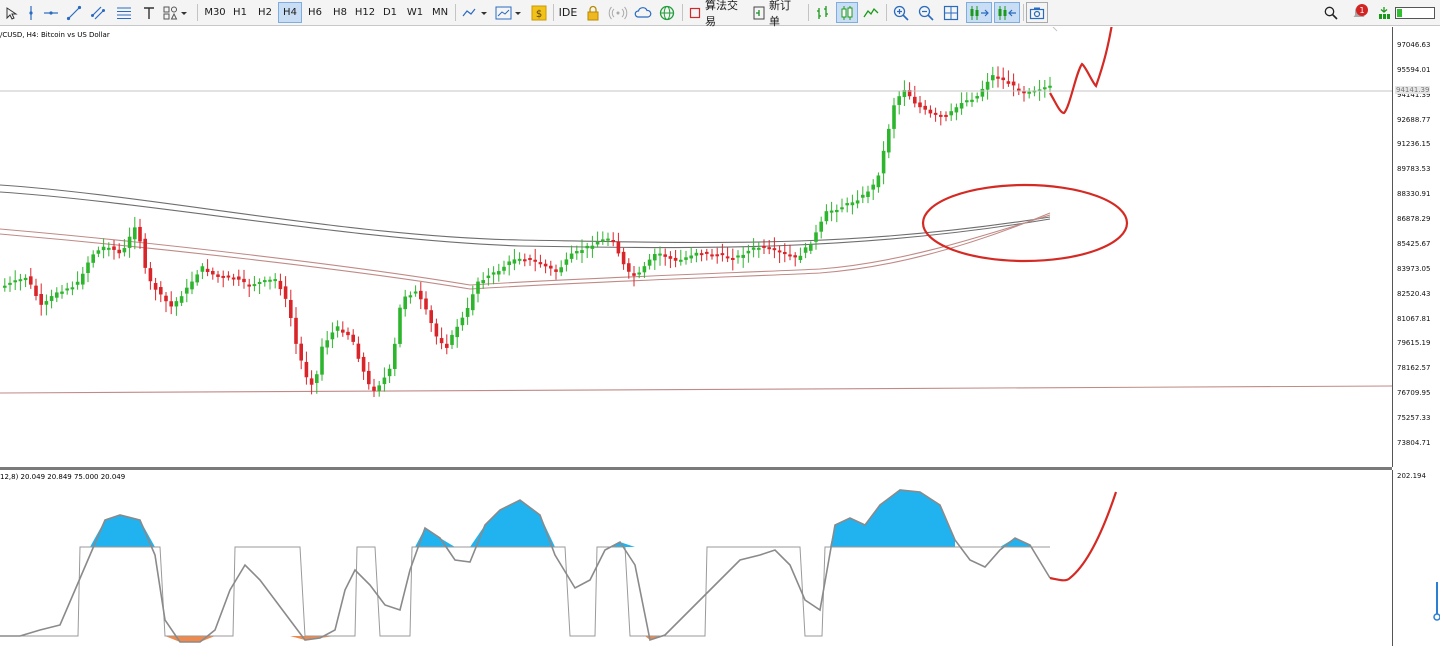 The height and width of the screenshot is (646, 1440). I want to click on channel-tool-icon, so click(98, 12).